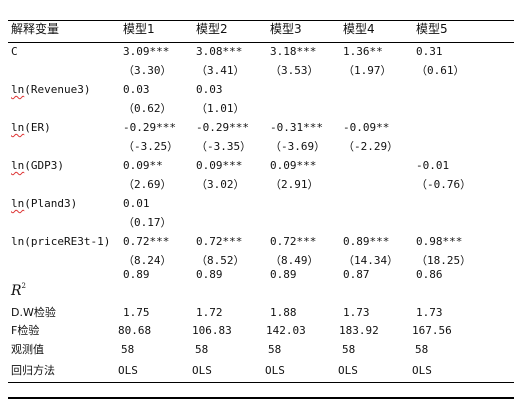 The image size is (520, 401). Describe the element at coordinates (220, 70) in the screenshot. I see `tstat-cell: （3.41）` at that location.